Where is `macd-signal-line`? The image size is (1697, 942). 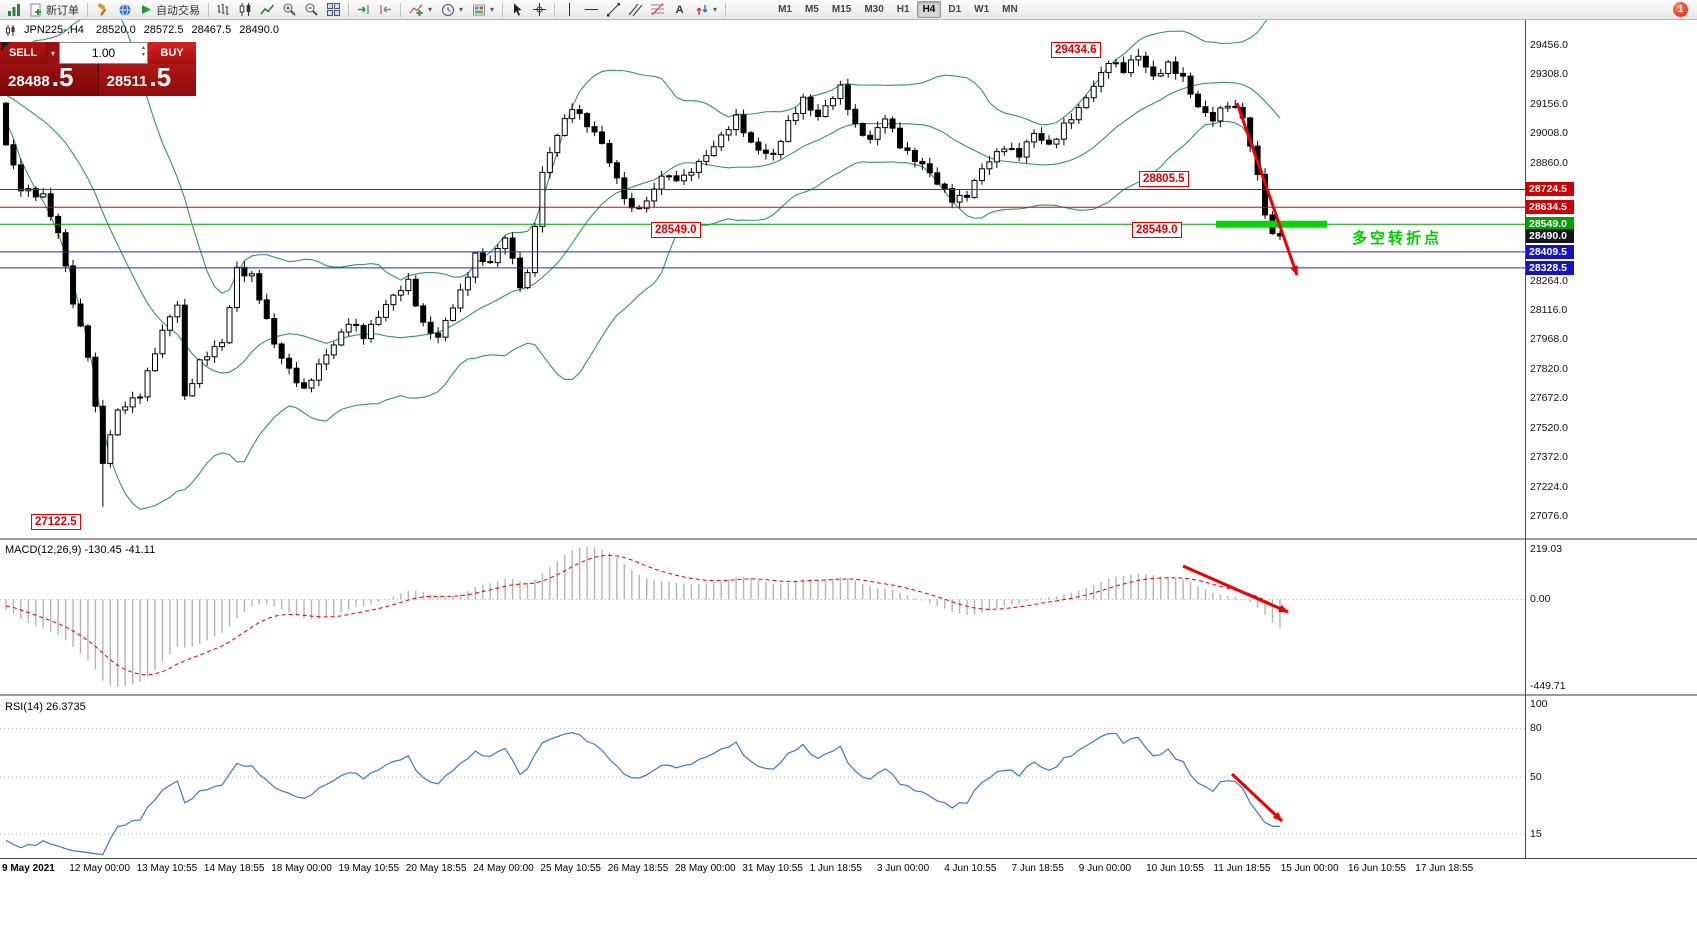 macd-signal-line is located at coordinates (643, 615).